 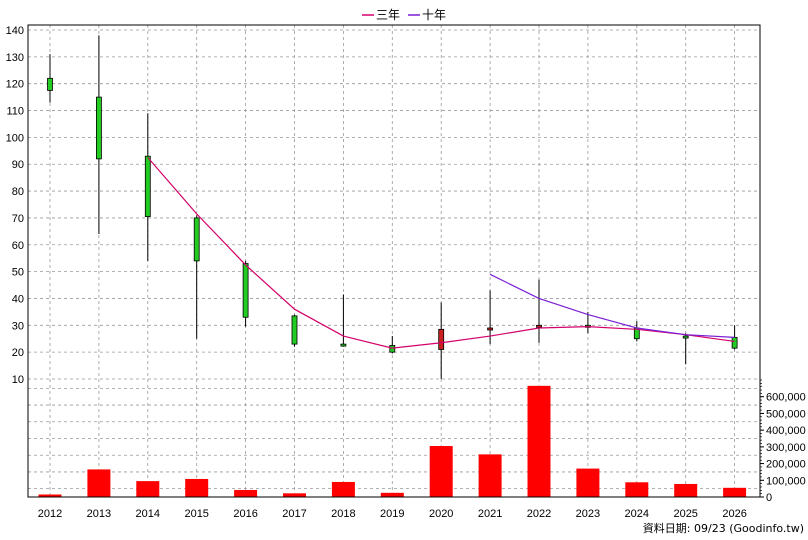 I want to click on price-tick-label: 80, so click(x=18, y=192).